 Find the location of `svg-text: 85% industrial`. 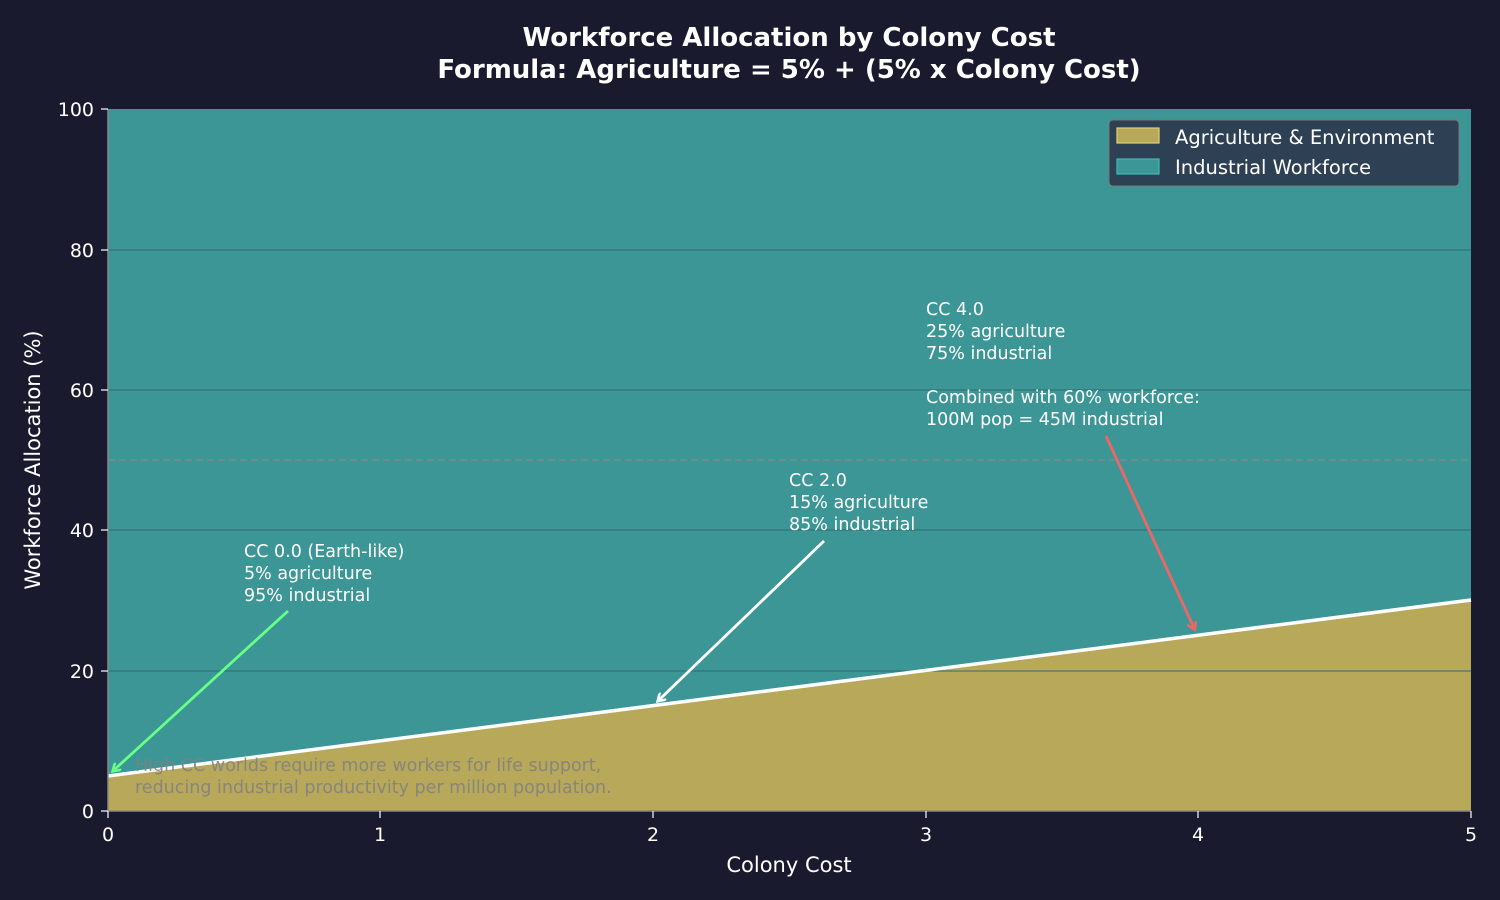

svg-text: 85% industrial is located at coordinates (852, 525).